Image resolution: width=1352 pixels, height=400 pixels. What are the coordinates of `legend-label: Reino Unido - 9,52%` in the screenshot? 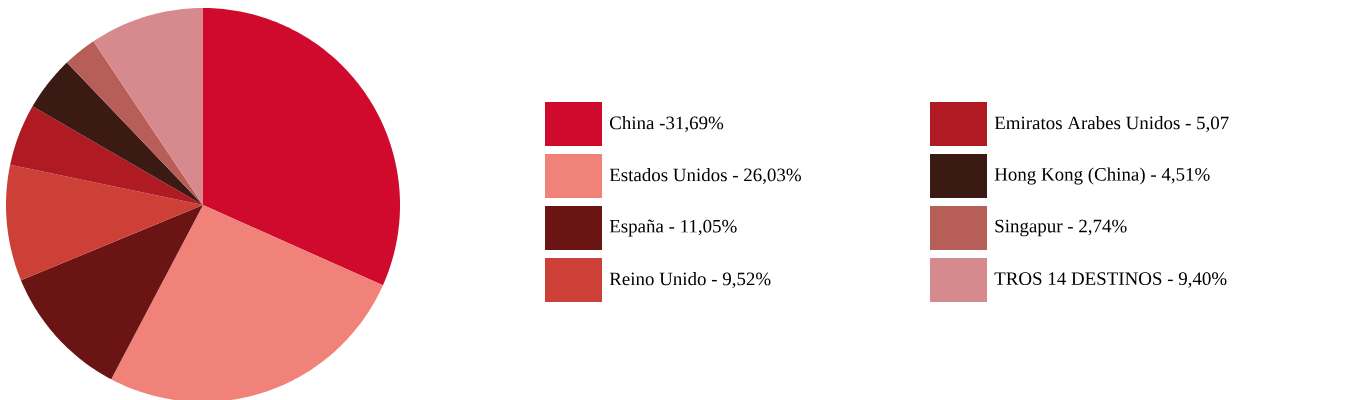 It's located at (690, 280).